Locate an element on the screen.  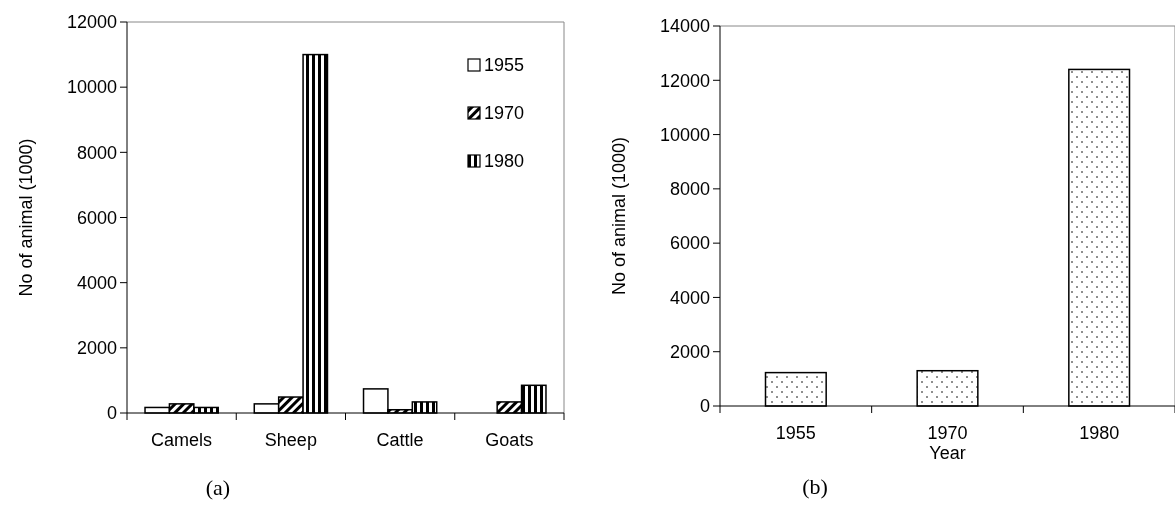
x-tick-label: 1980 is located at coordinates (1099, 433).